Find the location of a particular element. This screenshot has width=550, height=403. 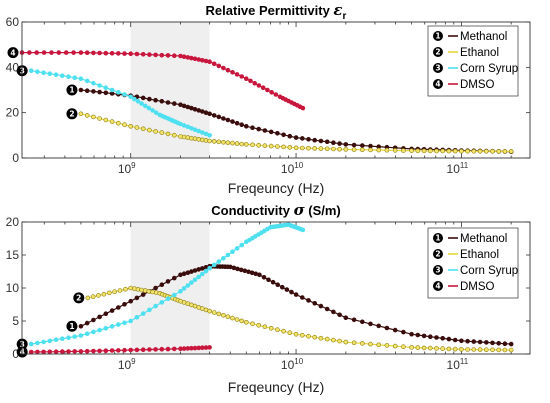

x-tick-label: 1011 is located at coordinates (458, 364).